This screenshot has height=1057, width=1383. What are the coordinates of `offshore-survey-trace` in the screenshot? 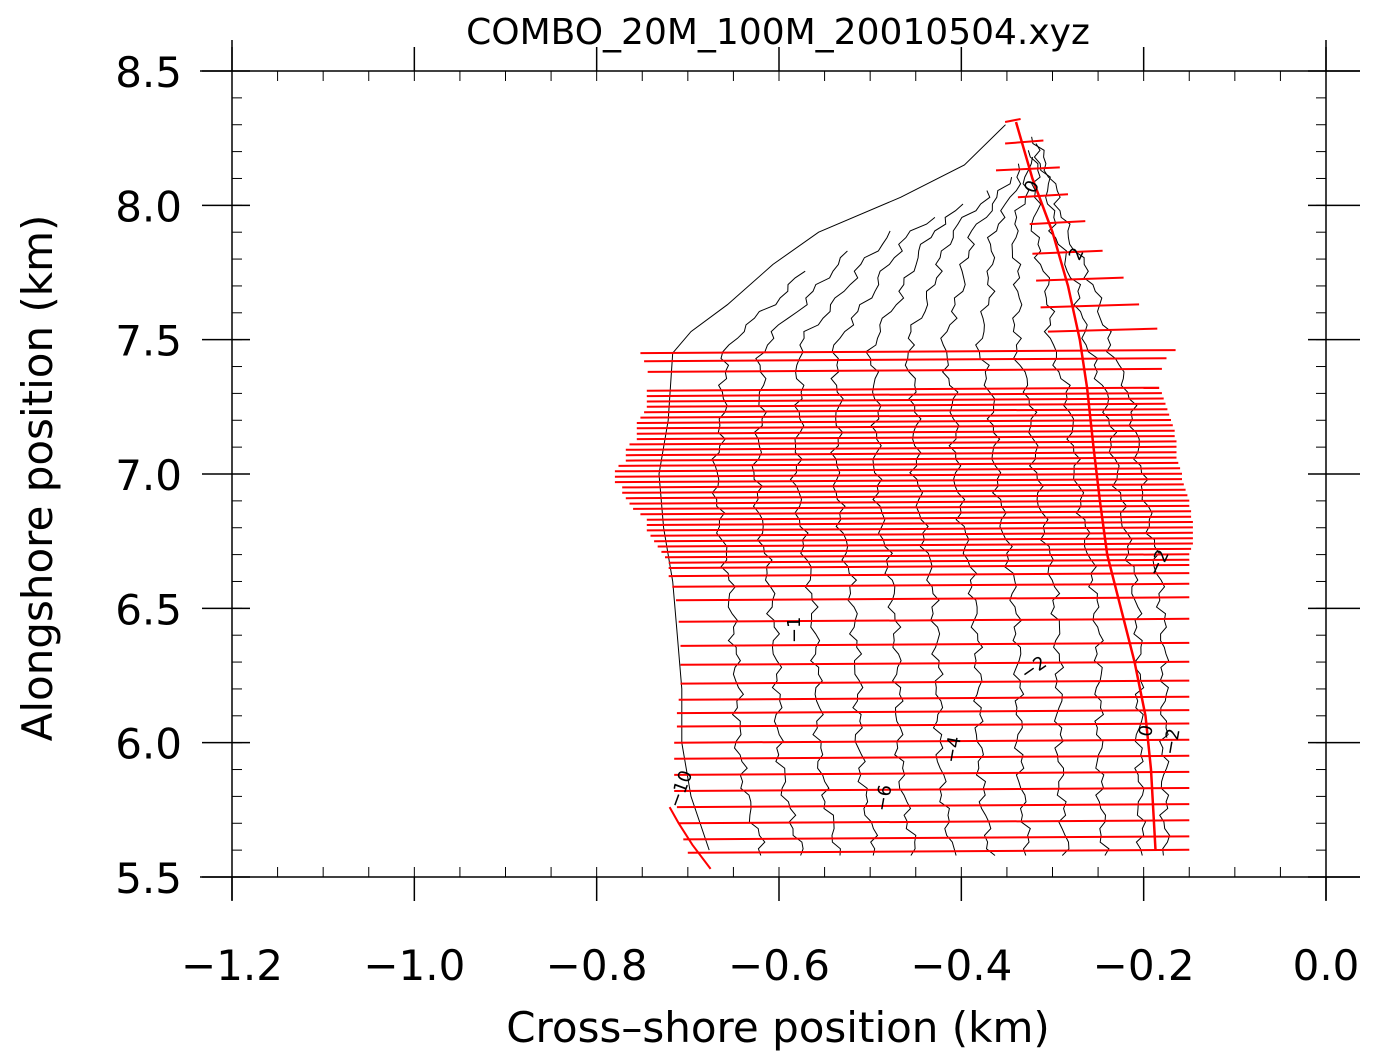 It's located at (690, 838).